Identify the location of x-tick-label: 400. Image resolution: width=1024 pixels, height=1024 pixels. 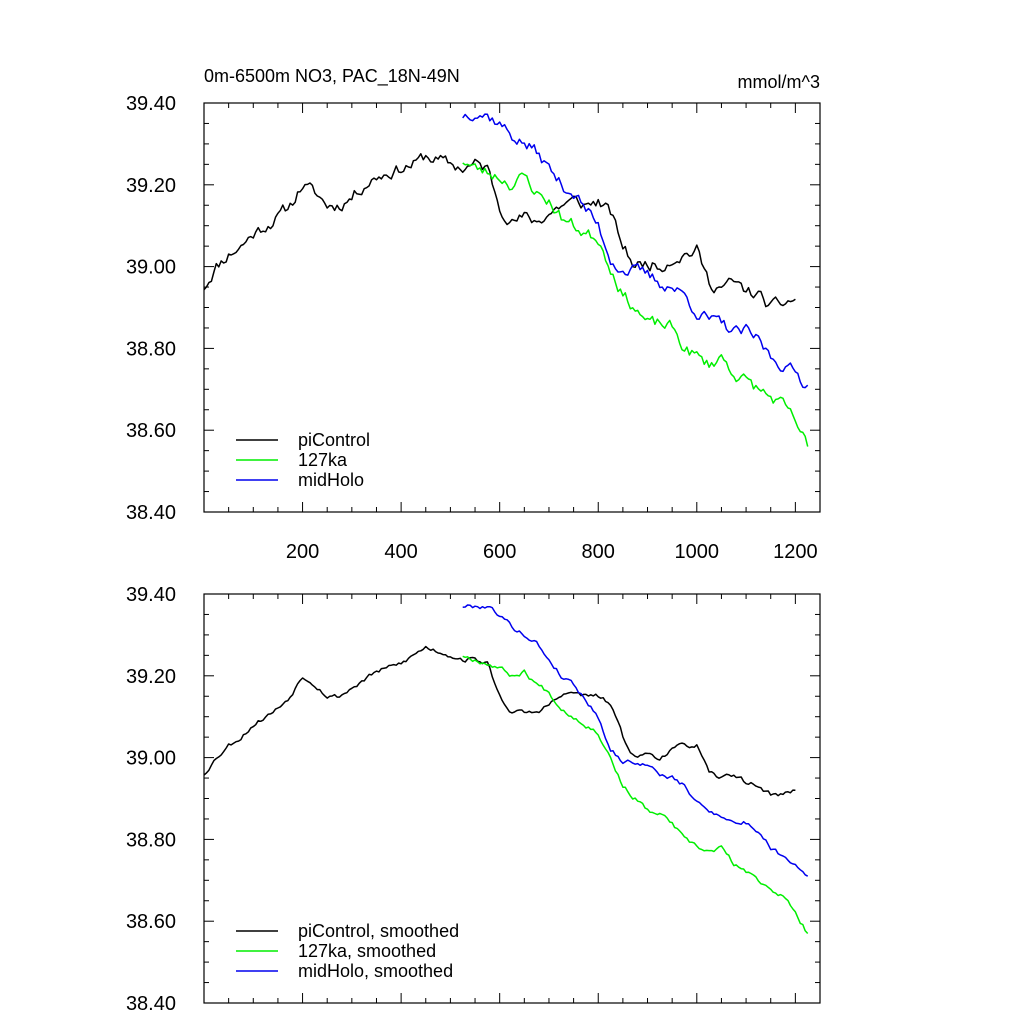
(400, 552).